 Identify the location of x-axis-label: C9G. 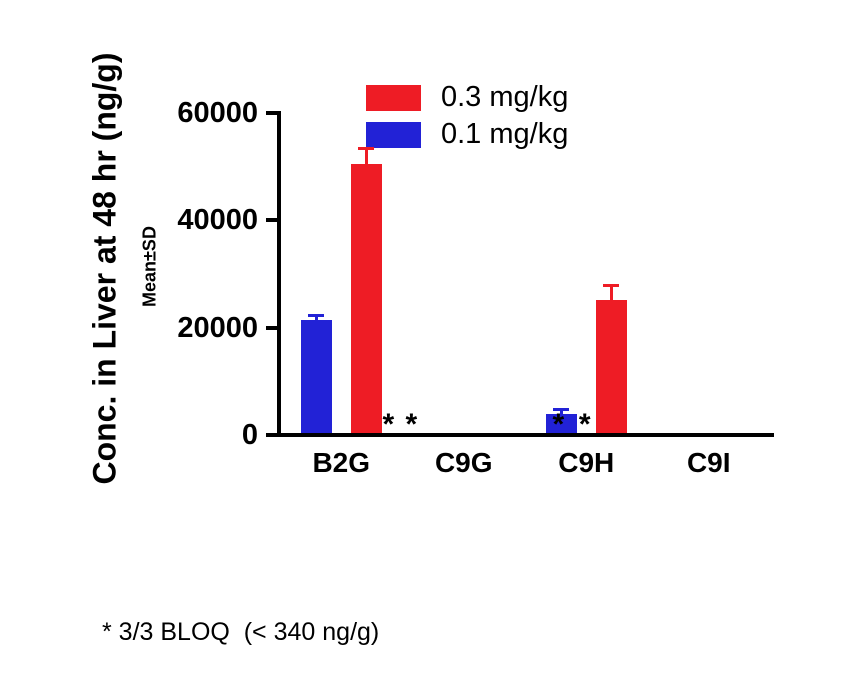
(463, 462).